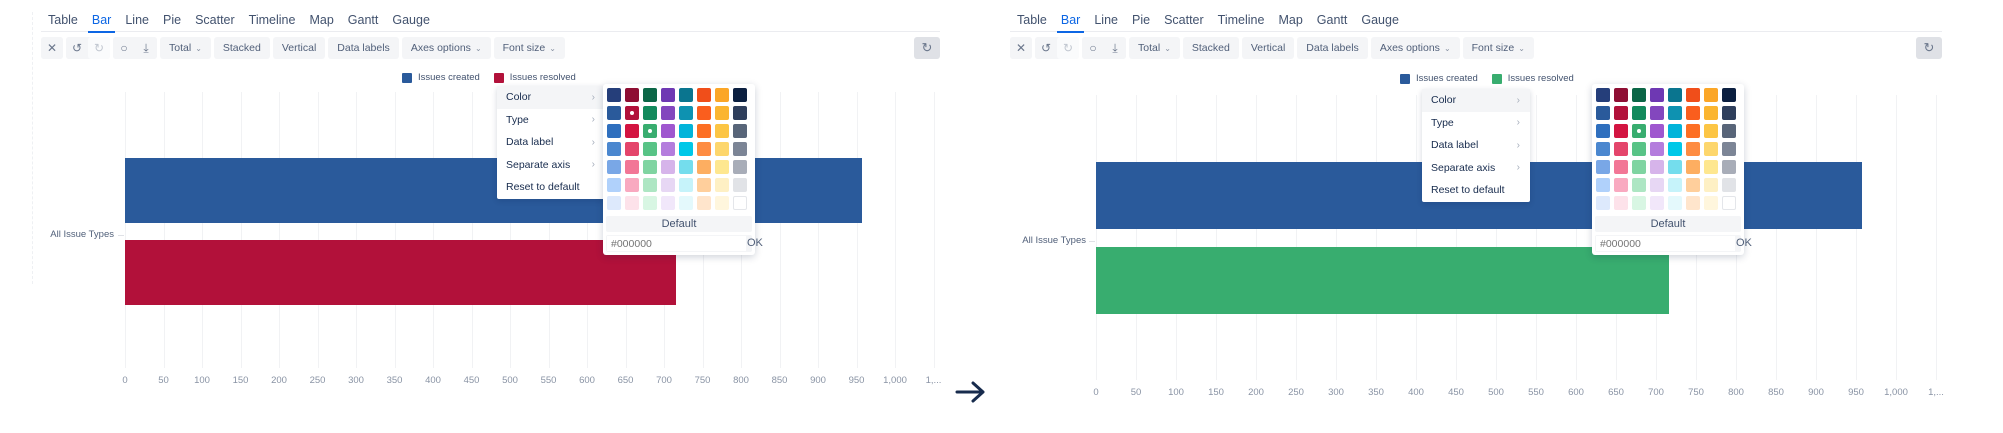 This screenshot has height=433, width=2003. I want to click on download-button: ⤓, so click(146, 48).